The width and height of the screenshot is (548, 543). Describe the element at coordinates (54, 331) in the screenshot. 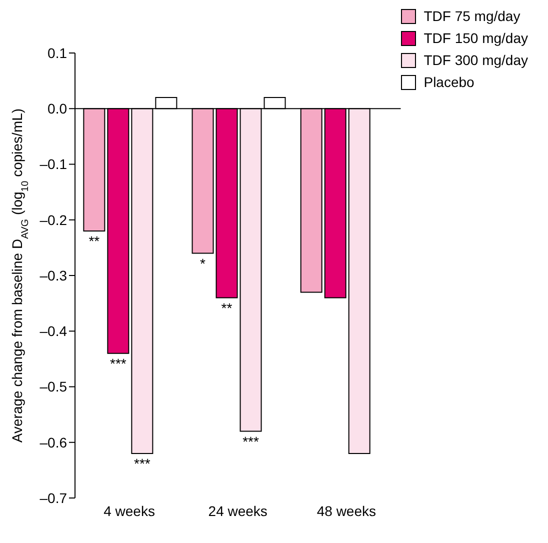

I see `y-tick-label: –0.4` at that location.